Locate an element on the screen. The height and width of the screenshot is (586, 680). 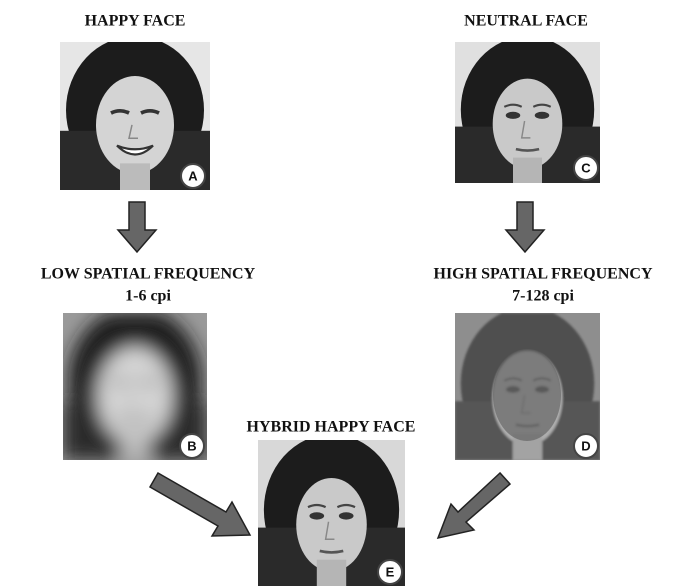
badge-label: E is located at coordinates (390, 572).